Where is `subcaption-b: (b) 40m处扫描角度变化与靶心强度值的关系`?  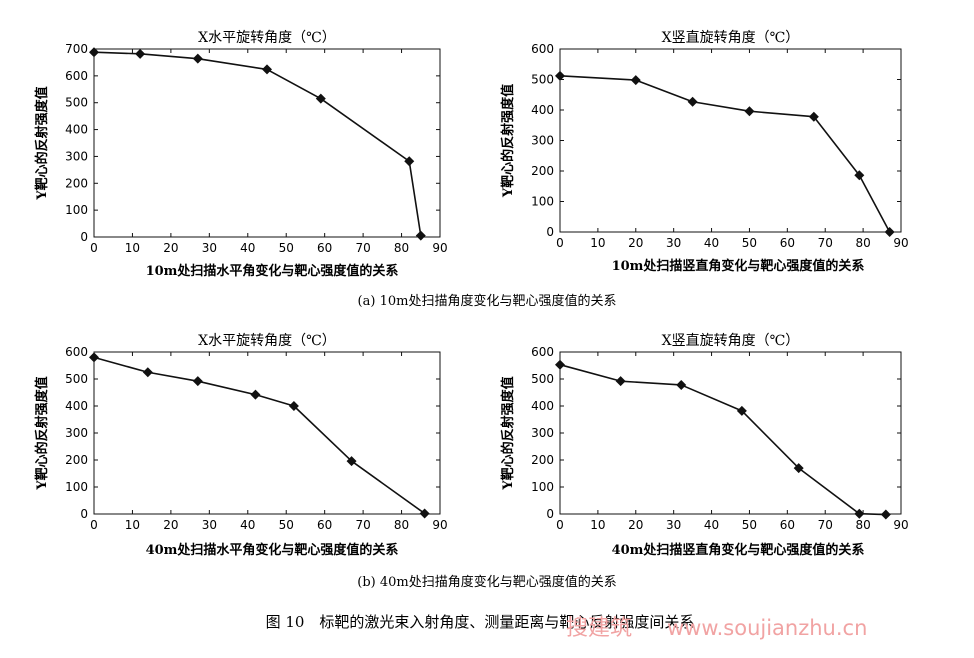
subcaption-b: (b) 40m处扫描角度变化与靶心强度值的关系 is located at coordinates (486, 582).